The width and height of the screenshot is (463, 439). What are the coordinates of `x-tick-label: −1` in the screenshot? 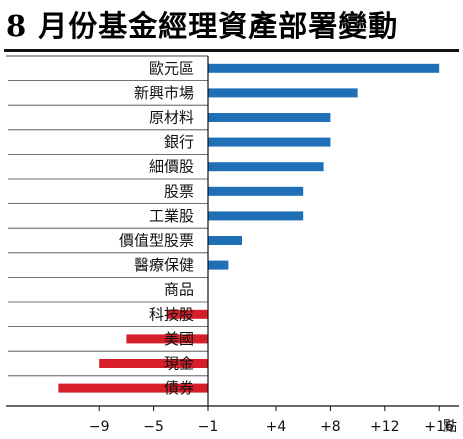 It's located at (208, 427).